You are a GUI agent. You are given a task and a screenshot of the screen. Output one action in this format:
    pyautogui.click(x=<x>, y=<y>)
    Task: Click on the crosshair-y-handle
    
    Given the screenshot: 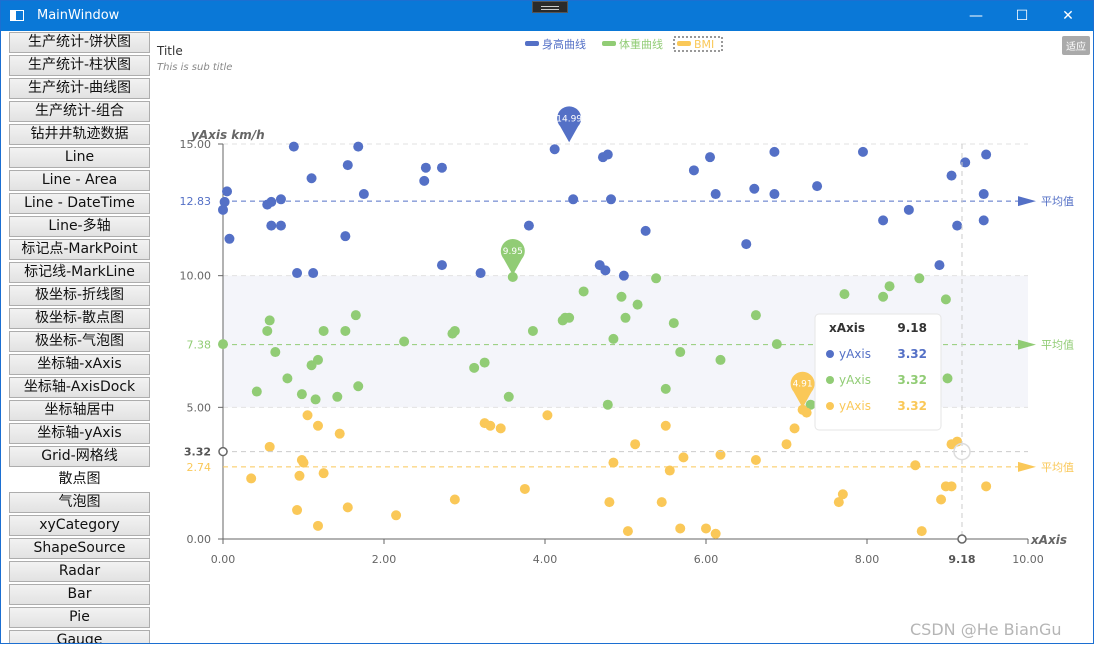 What is the action you would take?
    pyautogui.click(x=223, y=451)
    